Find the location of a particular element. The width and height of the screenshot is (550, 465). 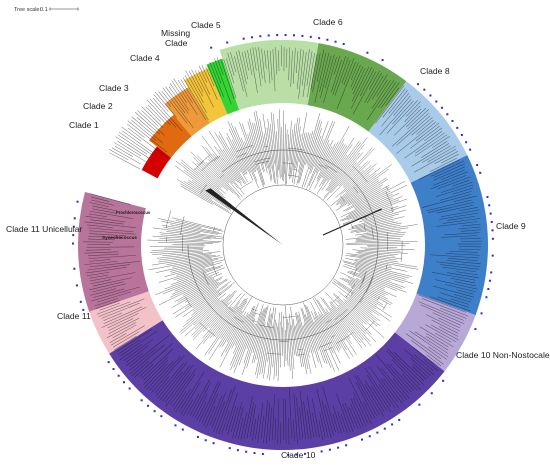

clade-label-1: Clade 1 is located at coordinates (84, 125).